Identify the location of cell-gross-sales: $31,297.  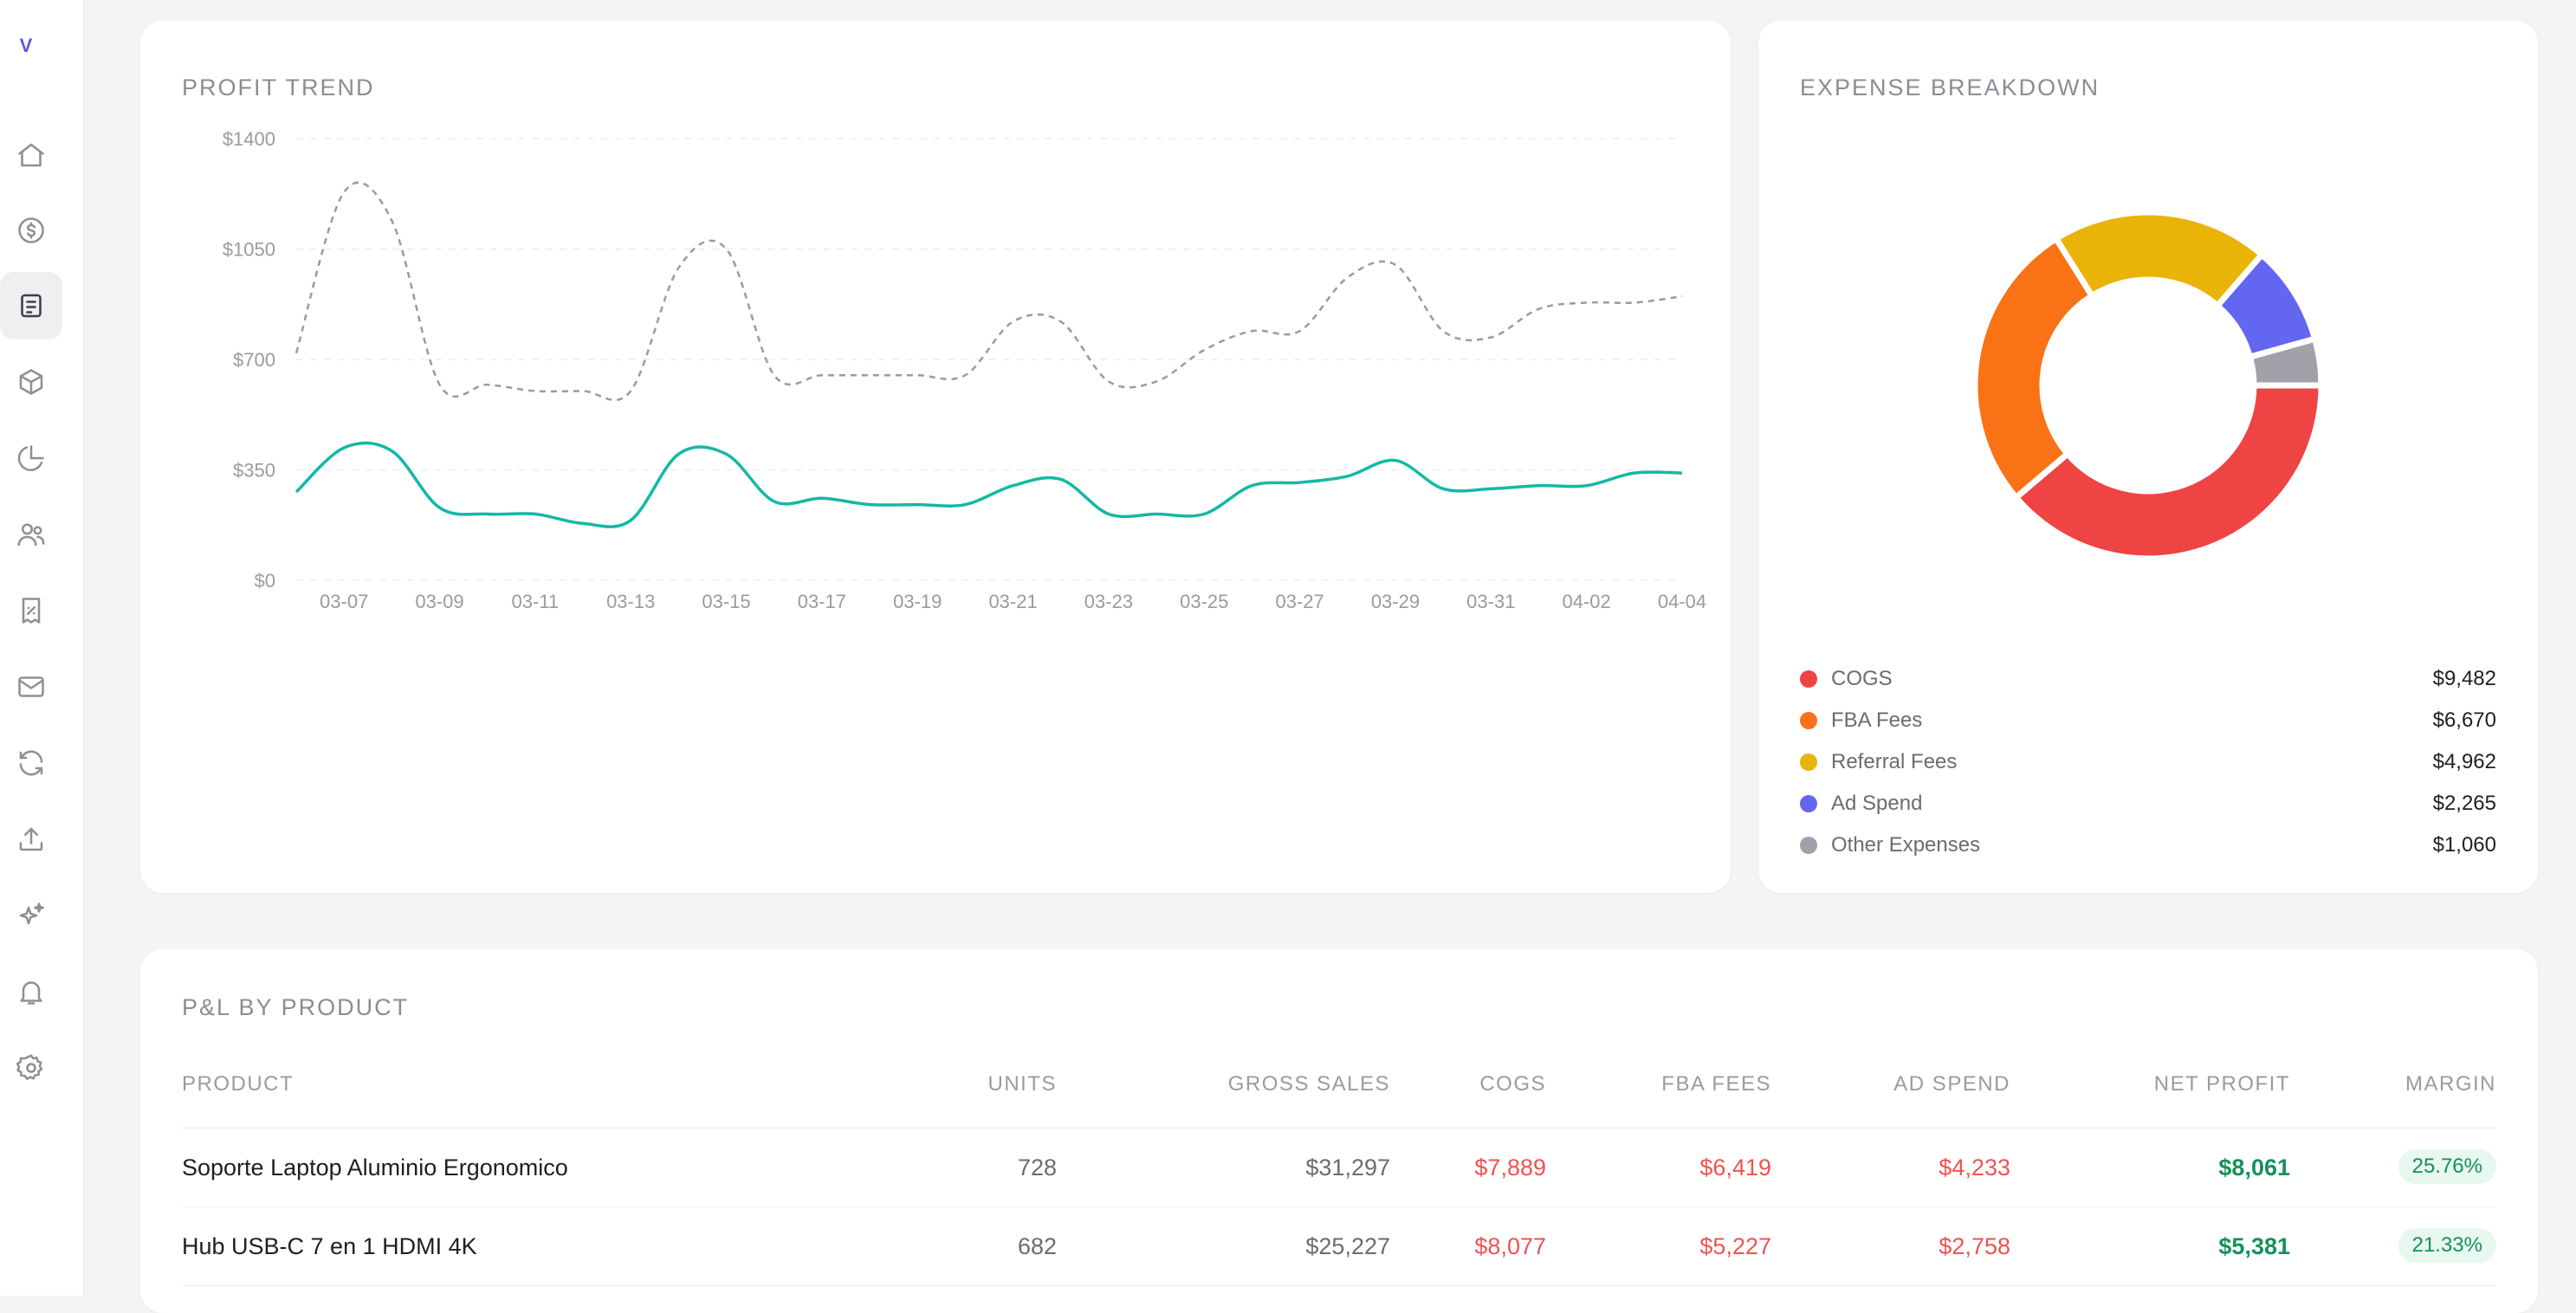
(1347, 1167).